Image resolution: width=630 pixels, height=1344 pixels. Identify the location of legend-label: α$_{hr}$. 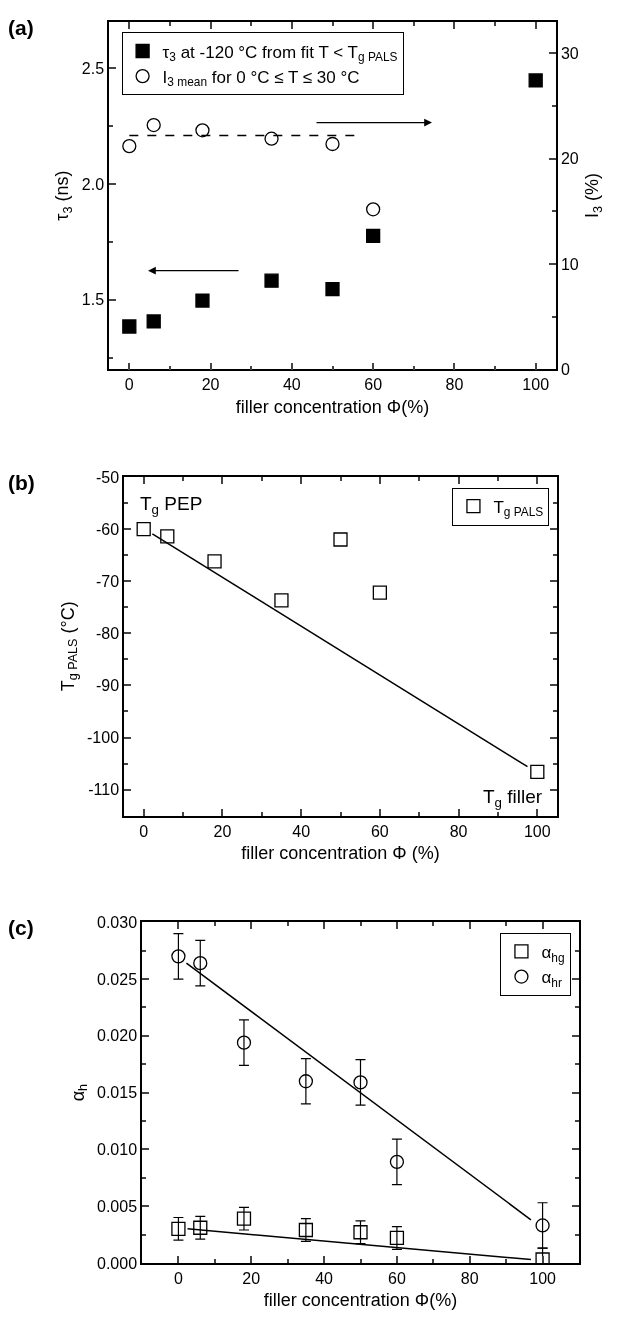
(551, 979).